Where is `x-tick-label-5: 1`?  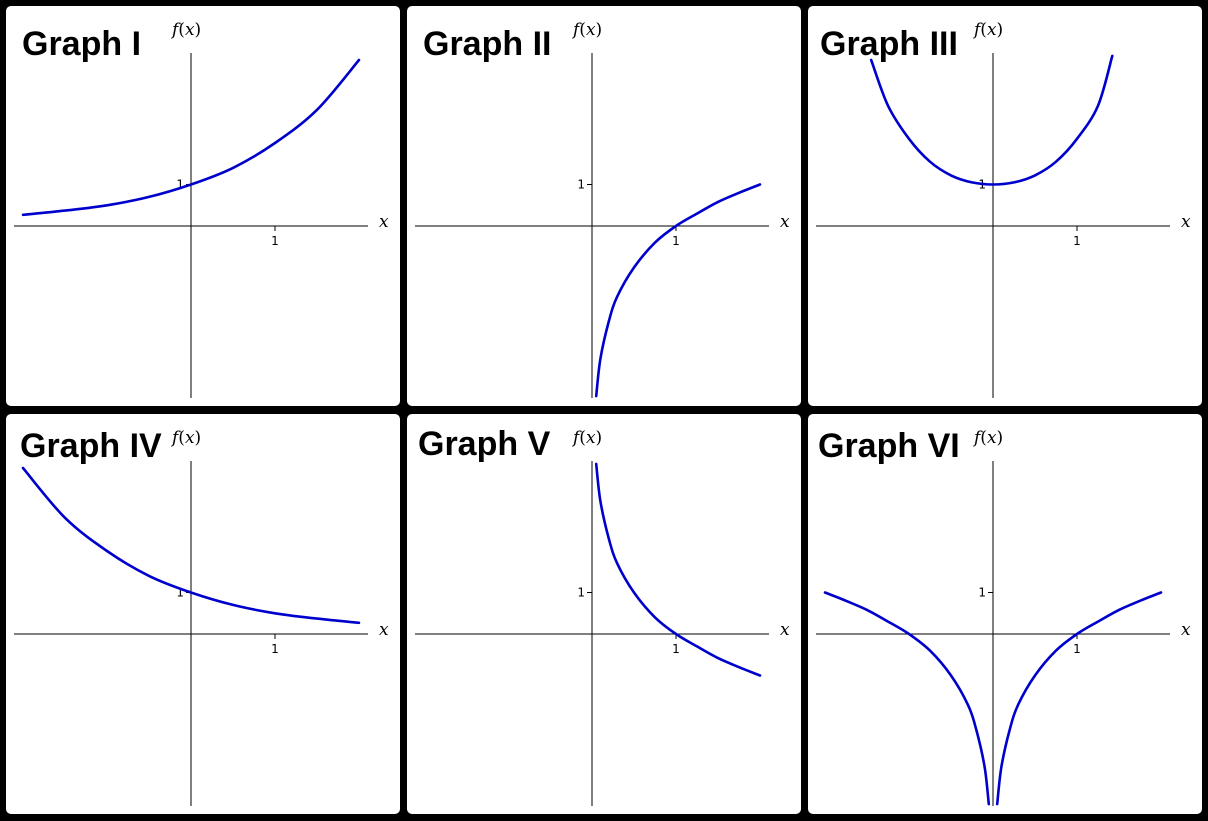 x-tick-label-5: 1 is located at coordinates (676, 649).